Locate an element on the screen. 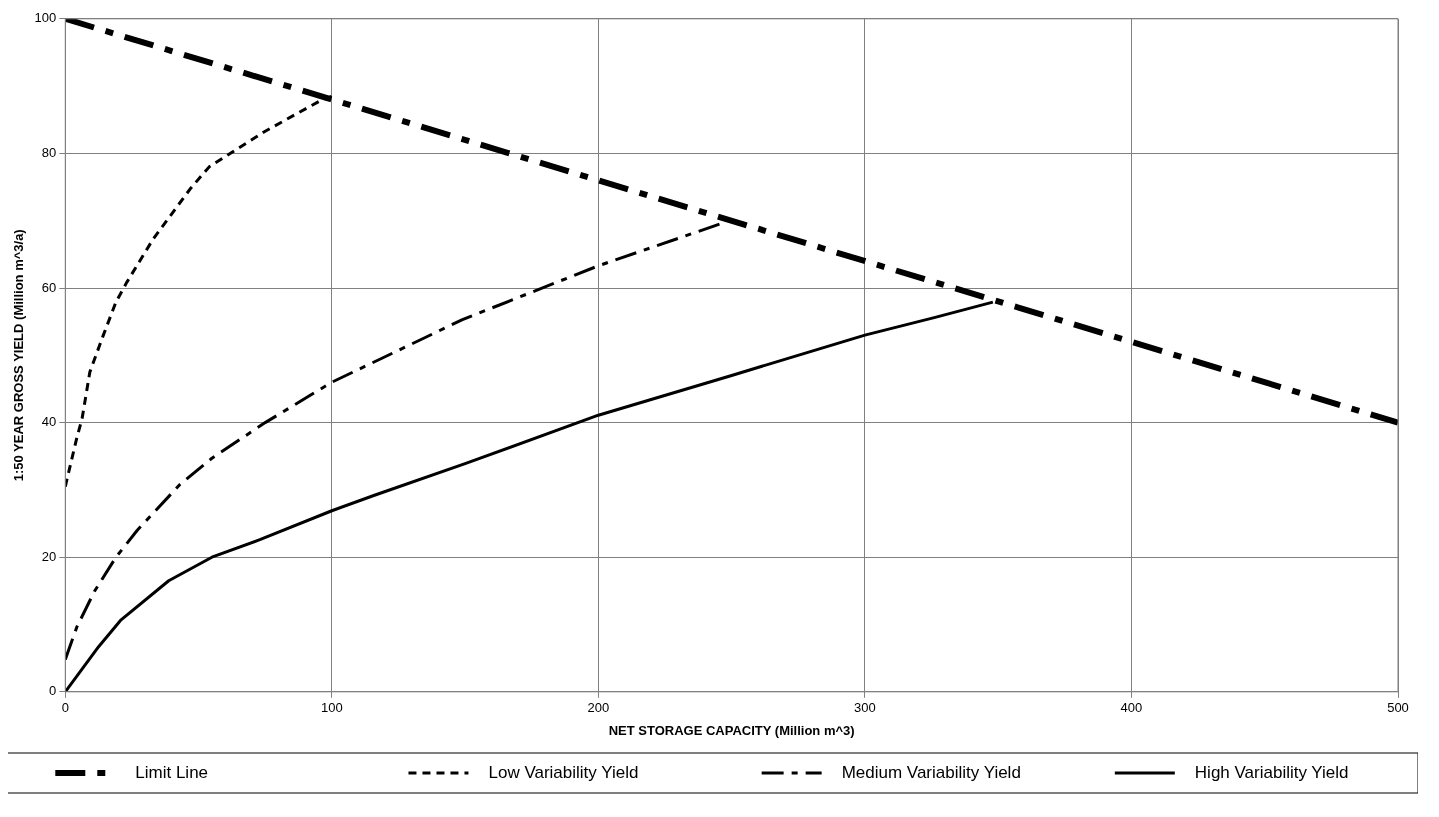 This screenshot has height=817, width=1439. y-tick-label: 80 is located at coordinates (49, 152).